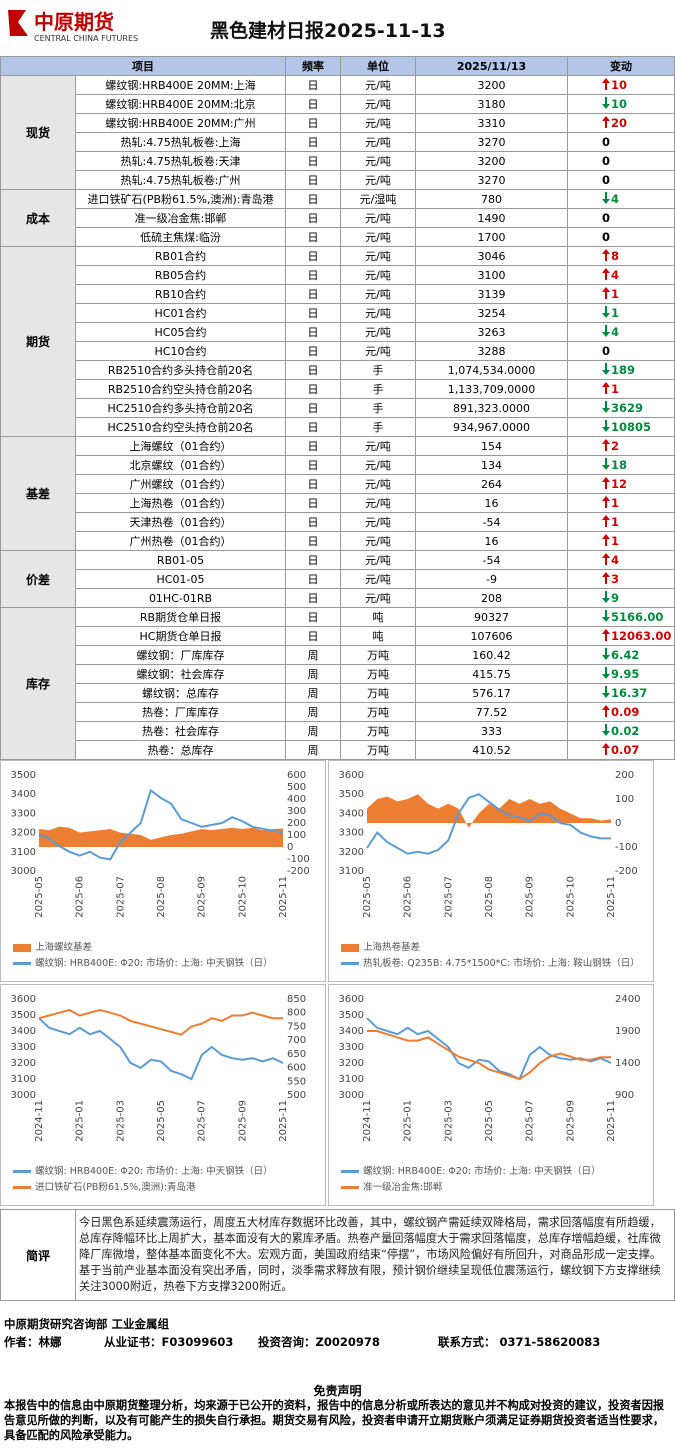 The width and height of the screenshot is (675, 1453). Describe the element at coordinates (181, 389) in the screenshot. I see `item-cell: RB2510合约空头持仓前20名` at that location.